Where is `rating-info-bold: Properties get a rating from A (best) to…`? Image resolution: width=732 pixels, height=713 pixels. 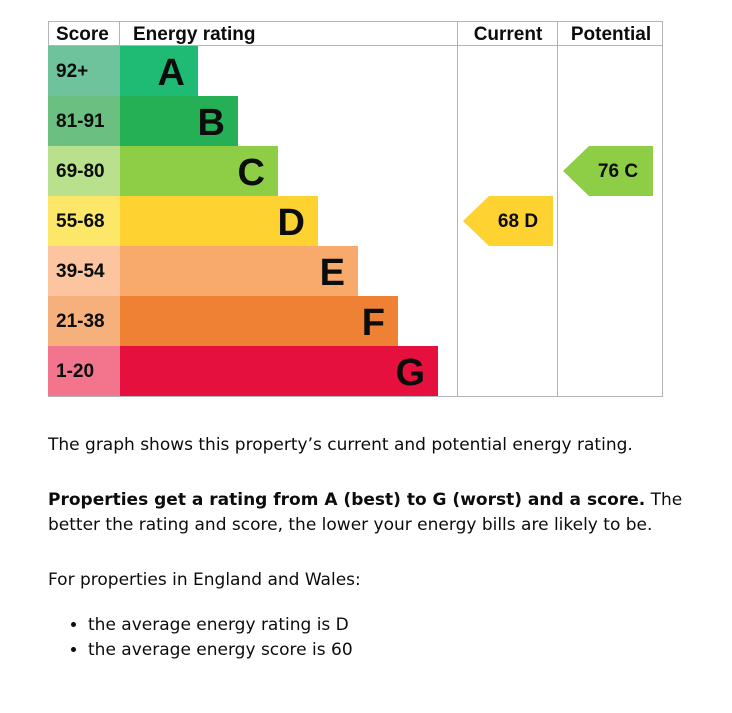 rating-info-bold: Properties get a rating from A (best) to… is located at coordinates (347, 500).